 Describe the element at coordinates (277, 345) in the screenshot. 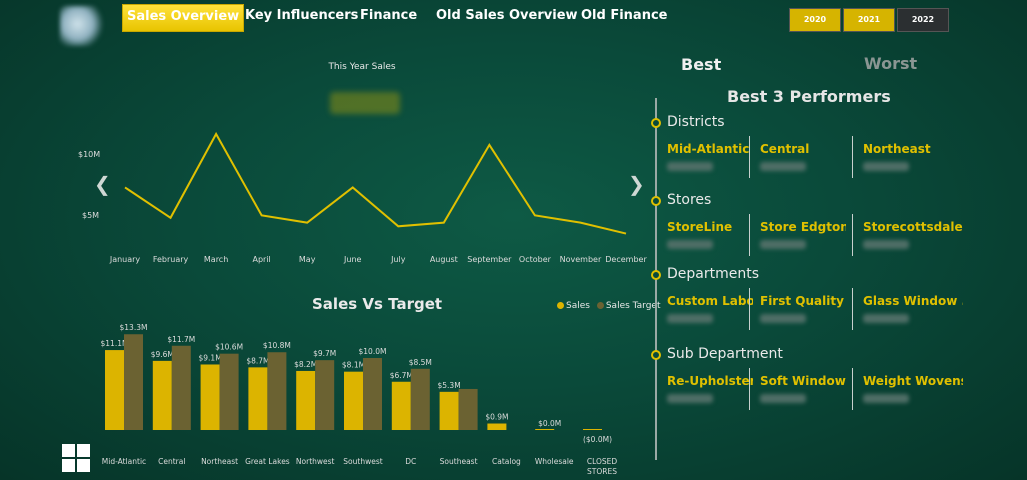

I see `bar-data-label: $10.8M` at that location.